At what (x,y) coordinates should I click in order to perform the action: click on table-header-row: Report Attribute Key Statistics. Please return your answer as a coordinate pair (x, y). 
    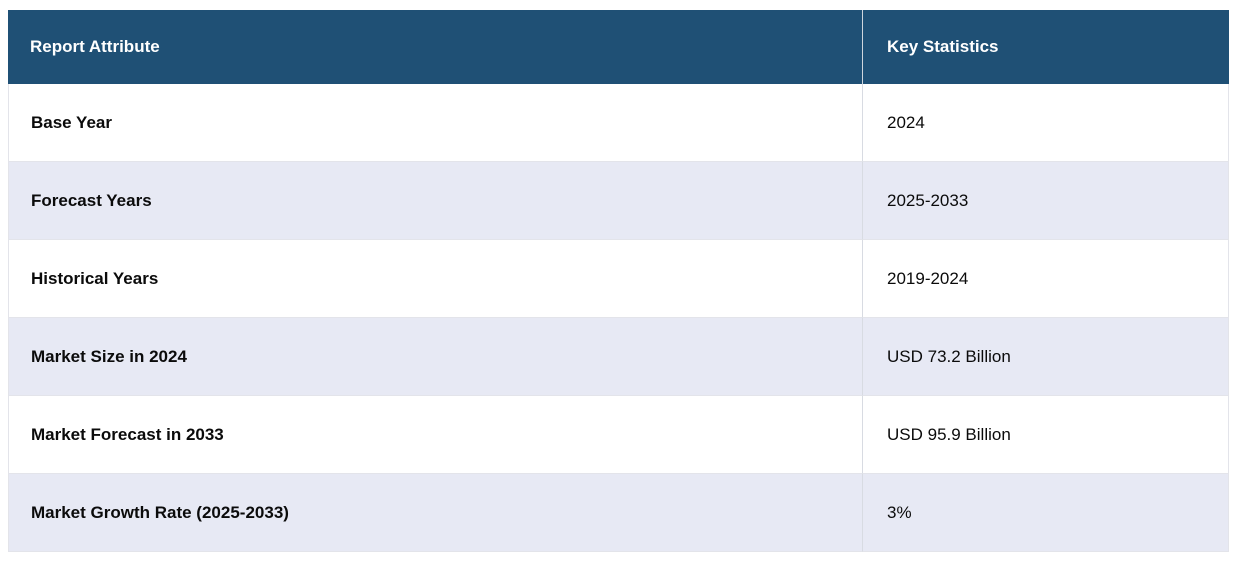
    Looking at the image, I should click on (618, 47).